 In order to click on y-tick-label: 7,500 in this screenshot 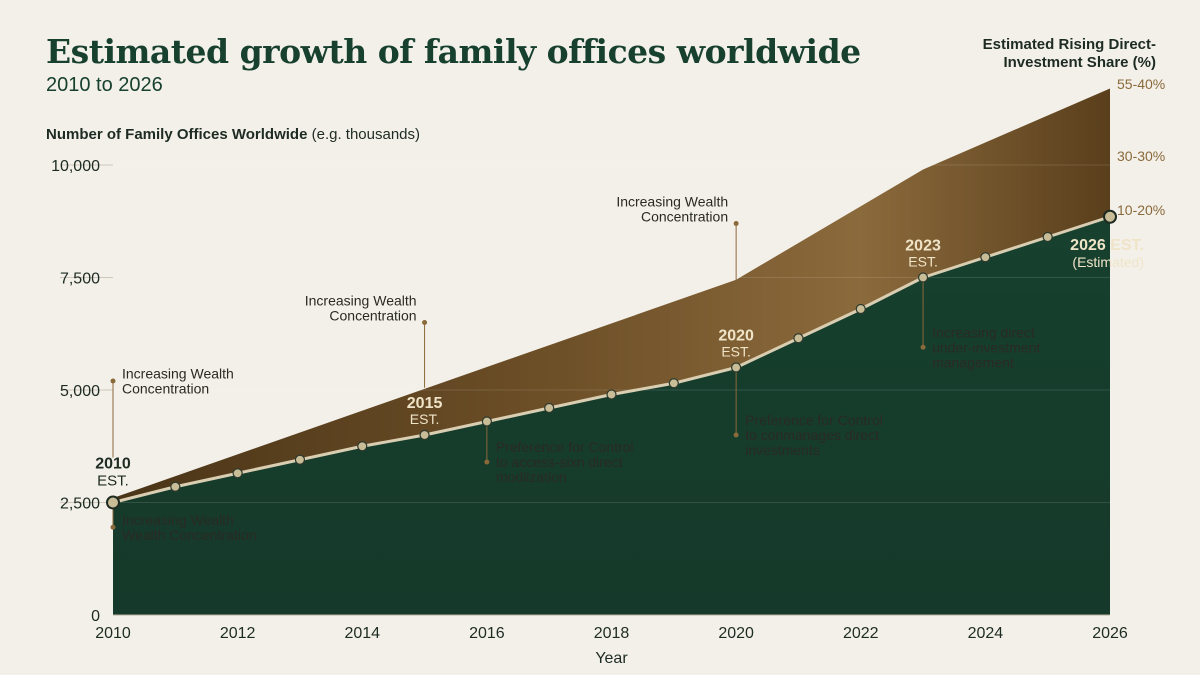, I will do `click(80, 279)`.